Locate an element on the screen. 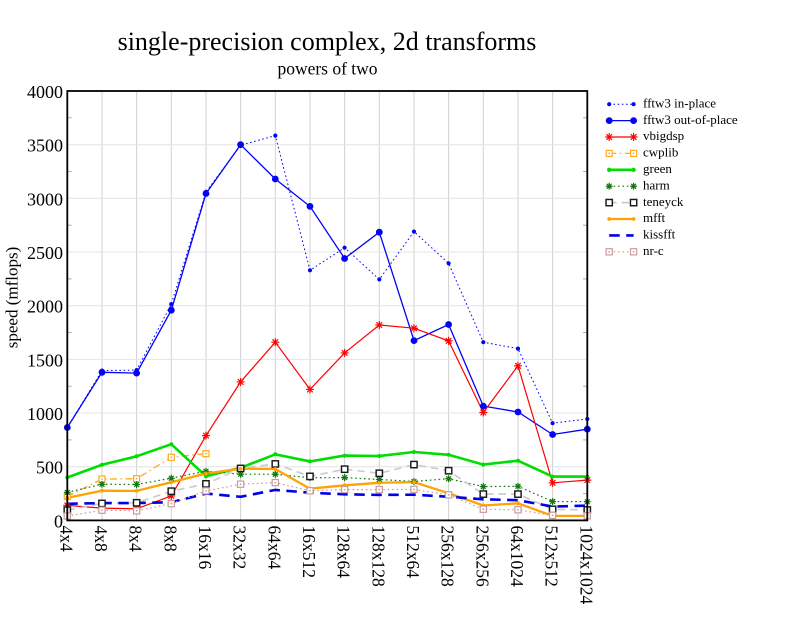 The width and height of the screenshot is (792, 617). svg-text: 512x64 is located at coordinates (413, 552).